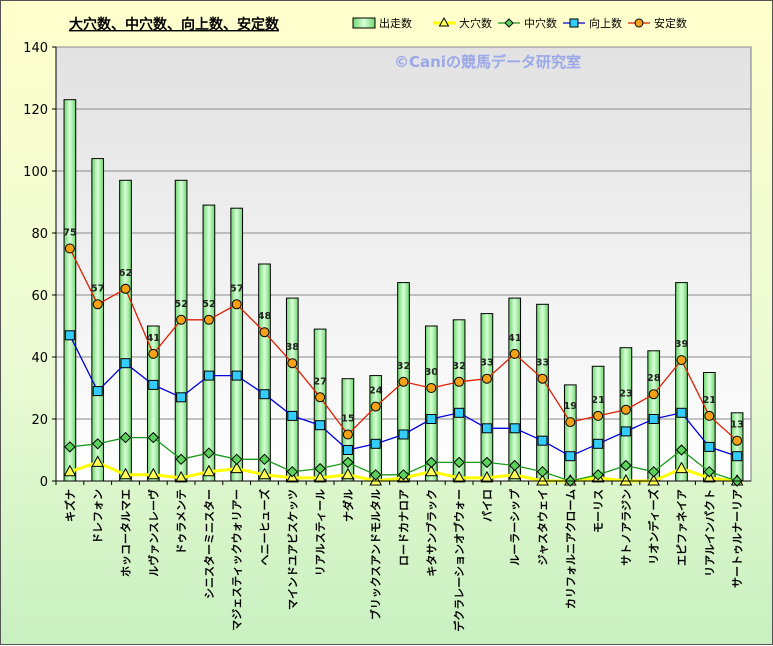 The image size is (773, 646). I want to click on x-tick-label: ルヴァンスレーヴ, so click(153, 533).